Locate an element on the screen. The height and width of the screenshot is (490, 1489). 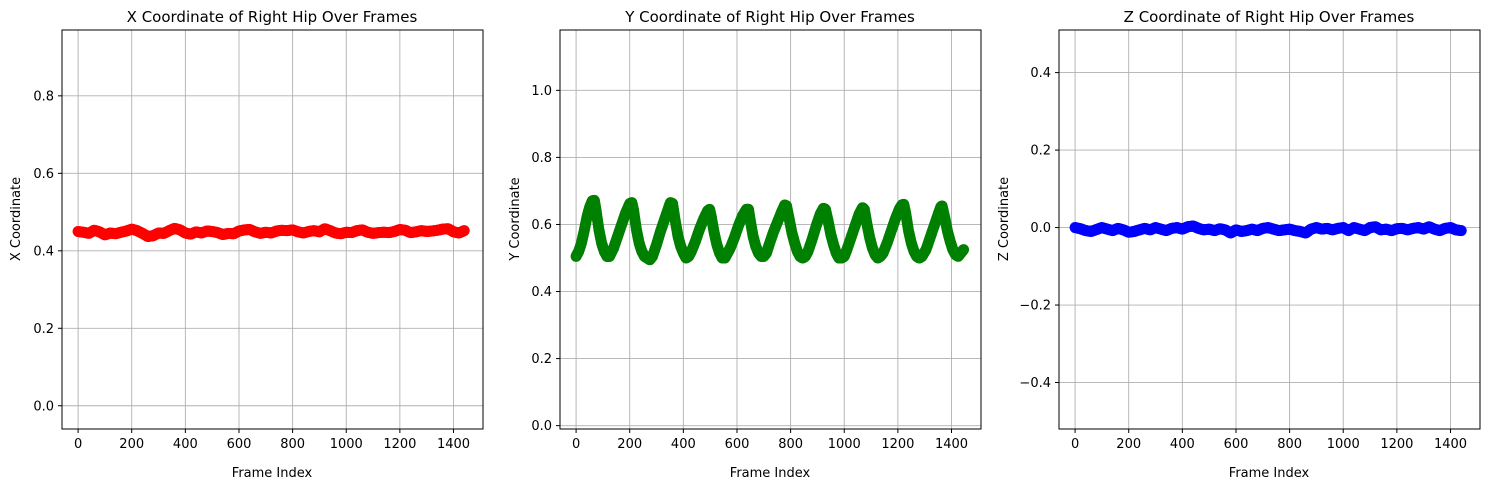
chart-title: X Coordinate of Right Hip Over Frames is located at coordinates (272, 17).